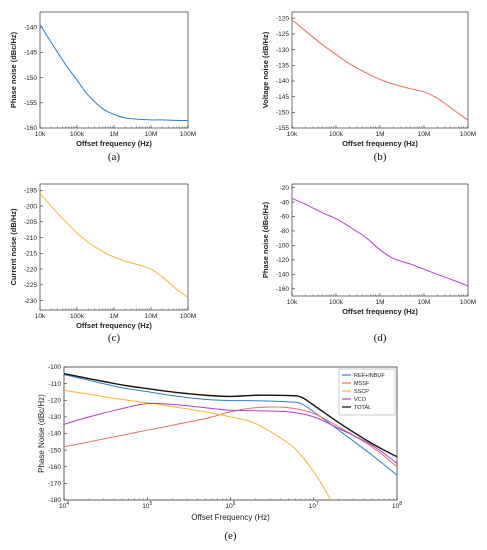 Image resolution: width=487 pixels, height=550 pixels. Describe the element at coordinates (360, 400) in the screenshot. I see `legend-entry: VCO` at that location.